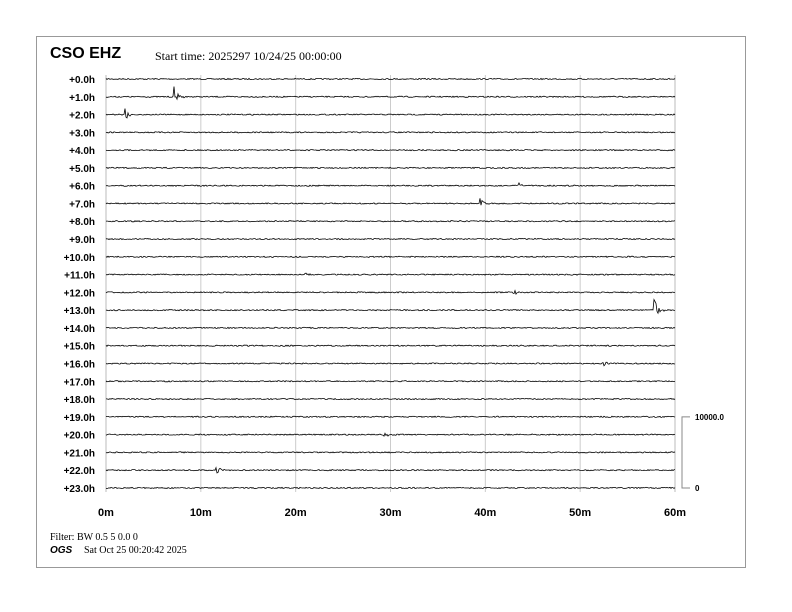  Describe the element at coordinates (82, 151) in the screenshot. I see `row-label: +4.0h` at that location.